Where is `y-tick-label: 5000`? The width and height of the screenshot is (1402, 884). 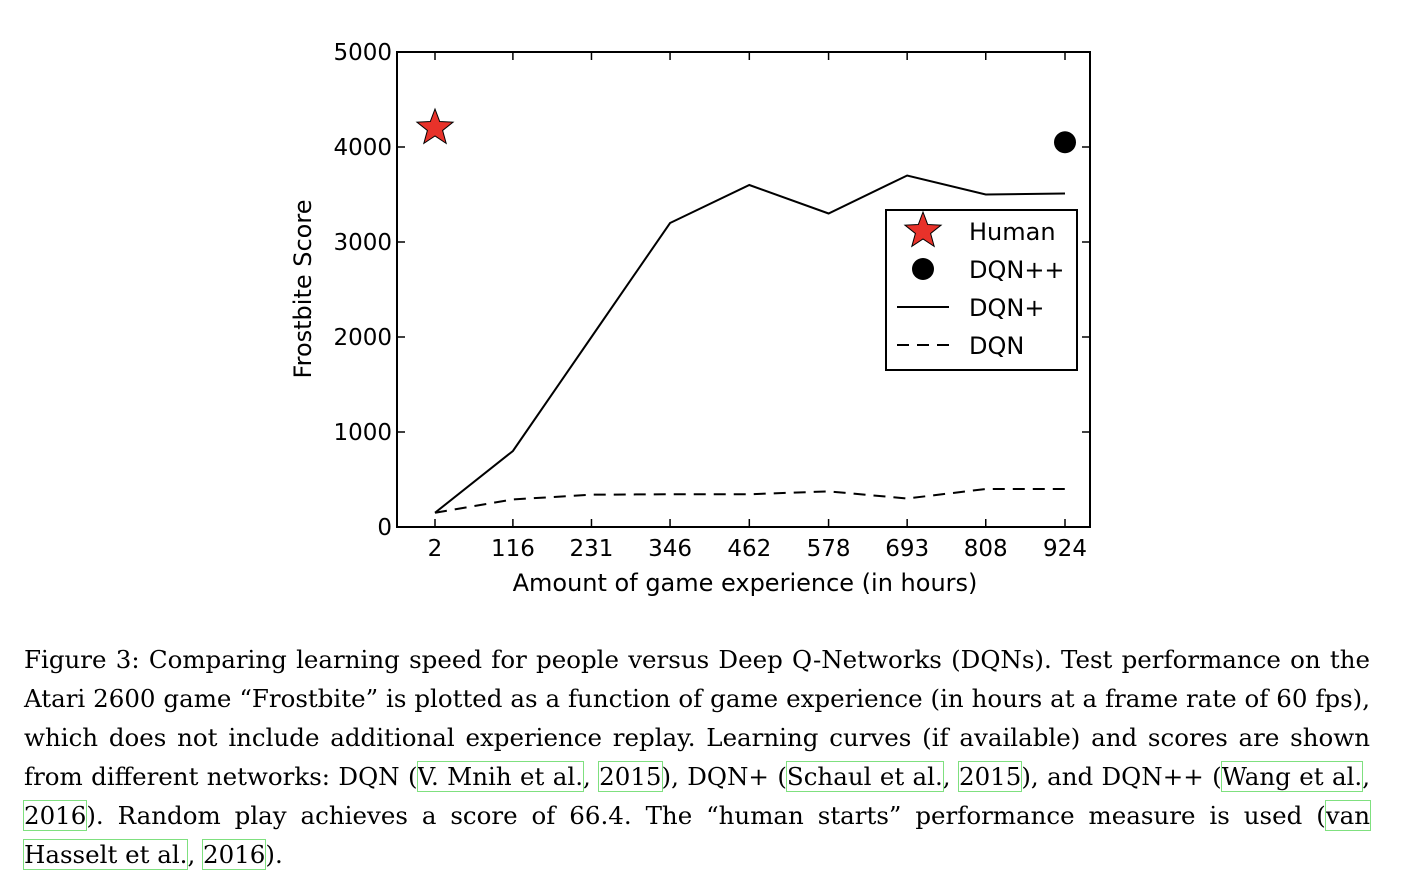 y-tick-label: 5000 is located at coordinates (362, 53).